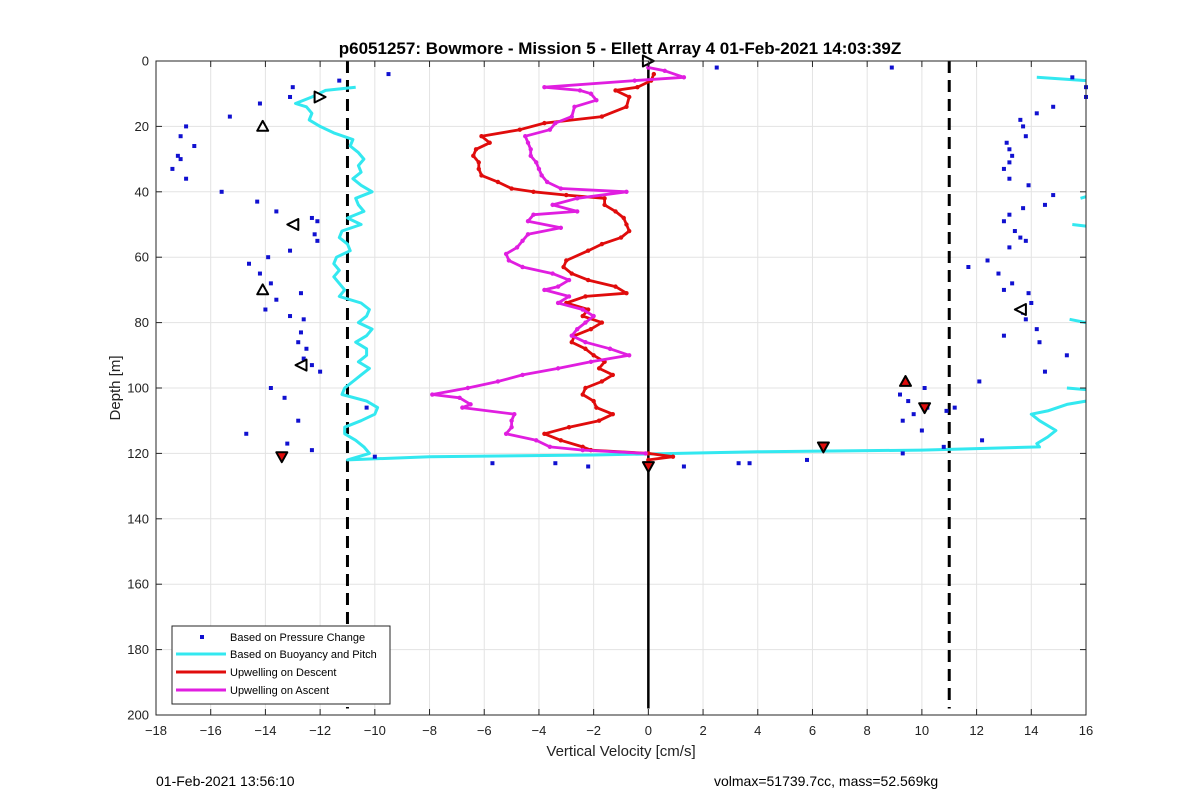 This screenshot has width=1200, height=804. Describe the element at coordinates (156, 730) in the screenshot. I see `x-tick-label: −18` at that location.